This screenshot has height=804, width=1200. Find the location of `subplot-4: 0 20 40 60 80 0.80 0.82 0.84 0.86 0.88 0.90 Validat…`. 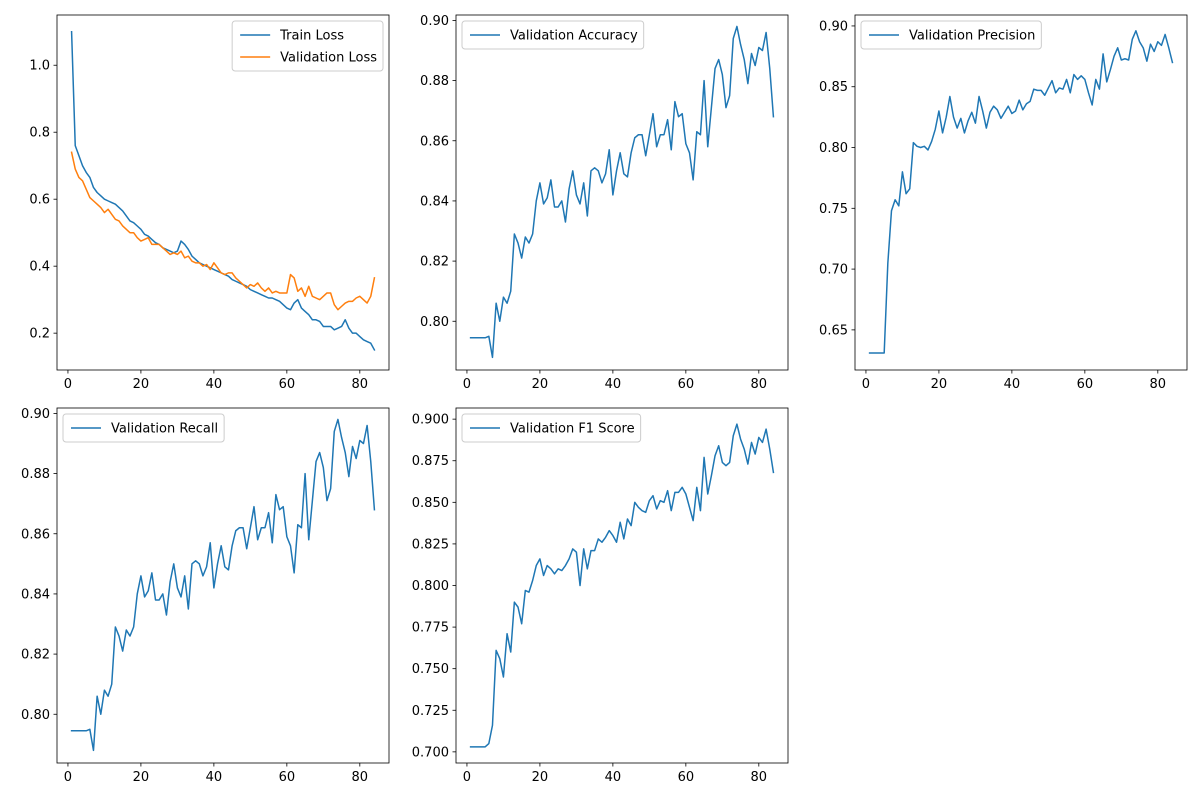

subplot-4: 0 20 40 60 80 0.80 0.82 0.84 0.86 0.88 0.90 Validat… is located at coordinates (205, 596).